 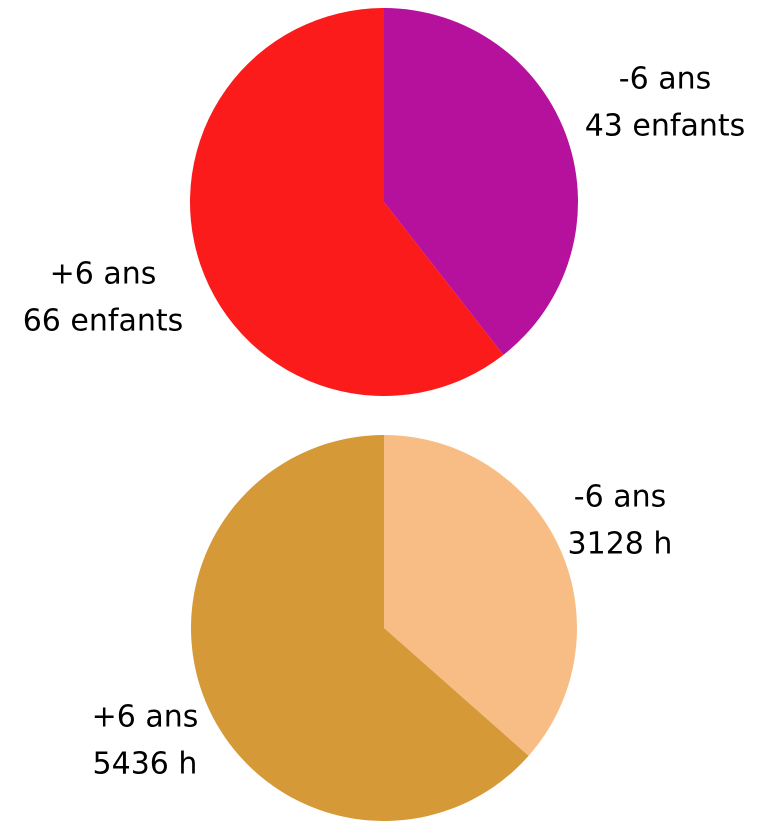 I want to click on value-label: 3128 h, so click(x=620, y=544).